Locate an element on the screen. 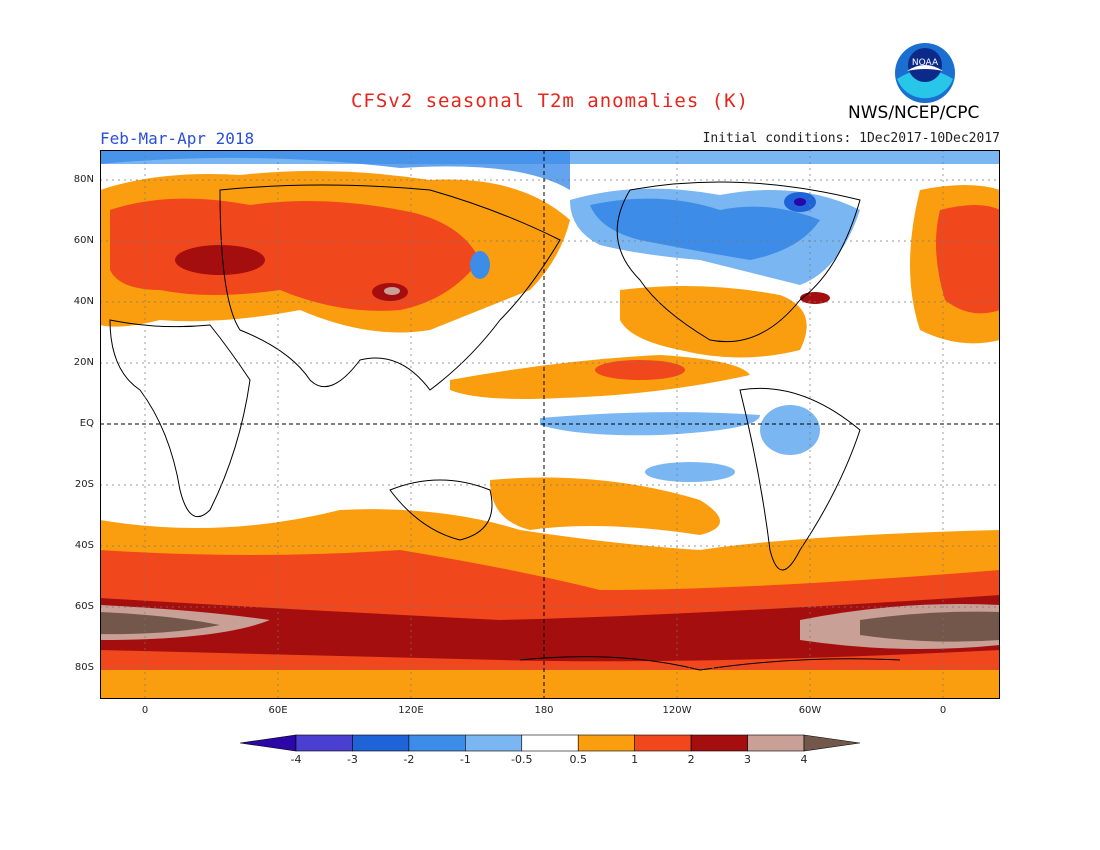  circumpolar-max is located at coordinates (550, 628).